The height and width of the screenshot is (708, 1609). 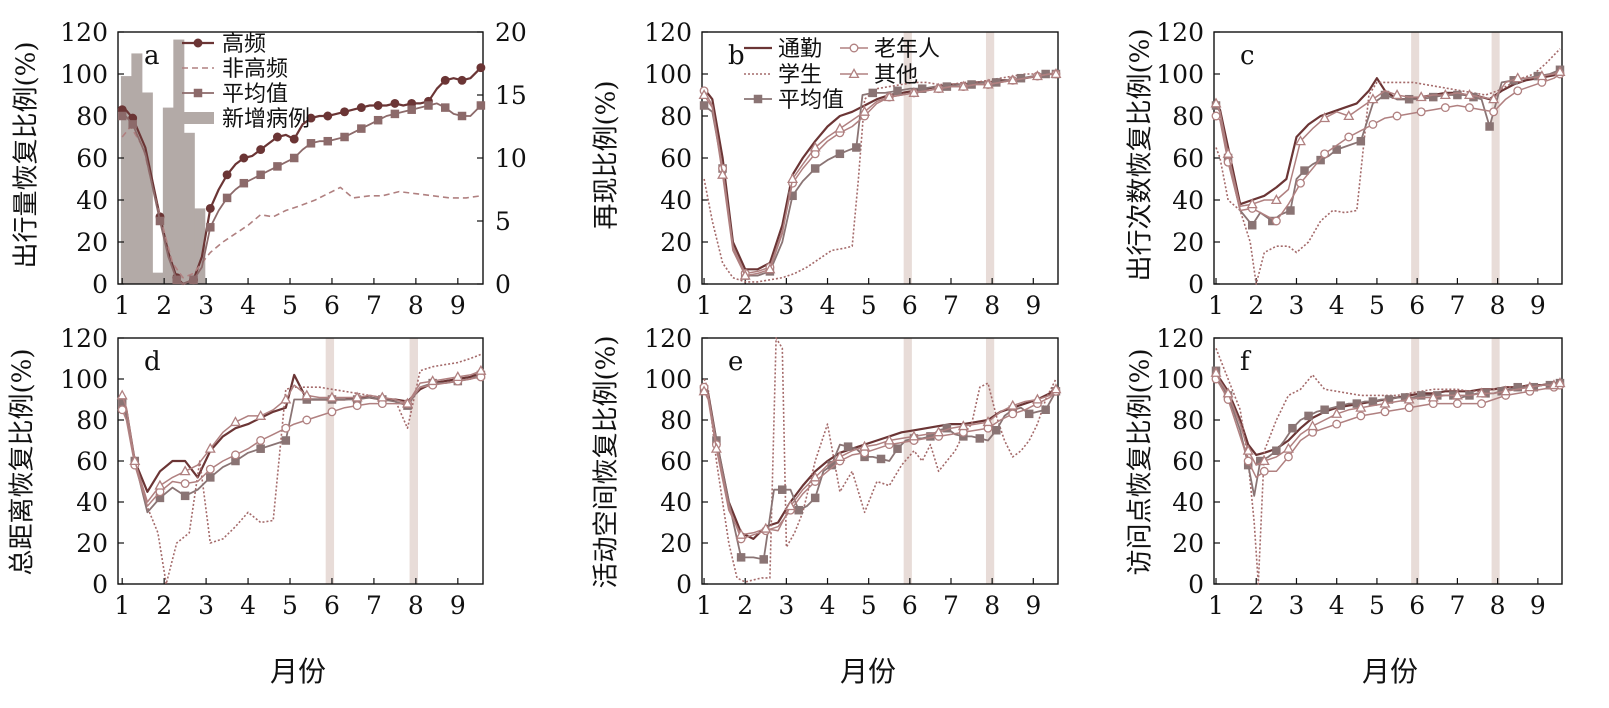 What do you see at coordinates (786, 605) in the screenshot?
I see `xtick-label-e-2: 3` at bounding box center [786, 605].